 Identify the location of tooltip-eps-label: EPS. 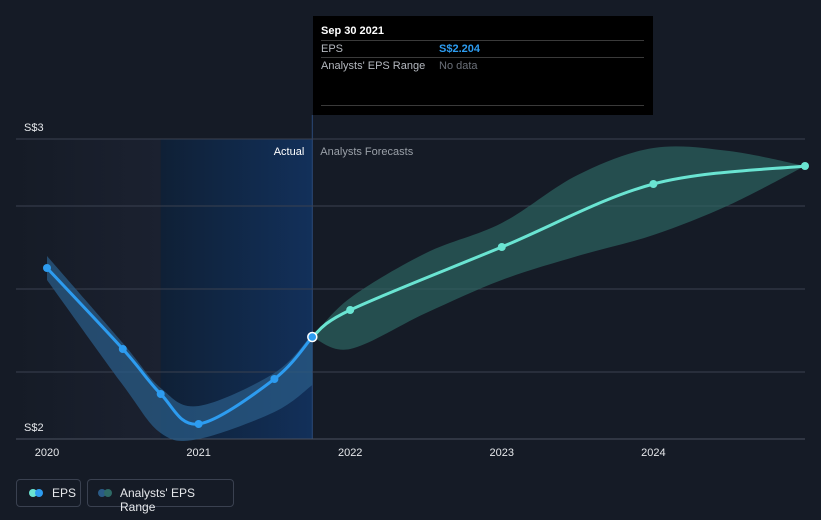
(332, 49).